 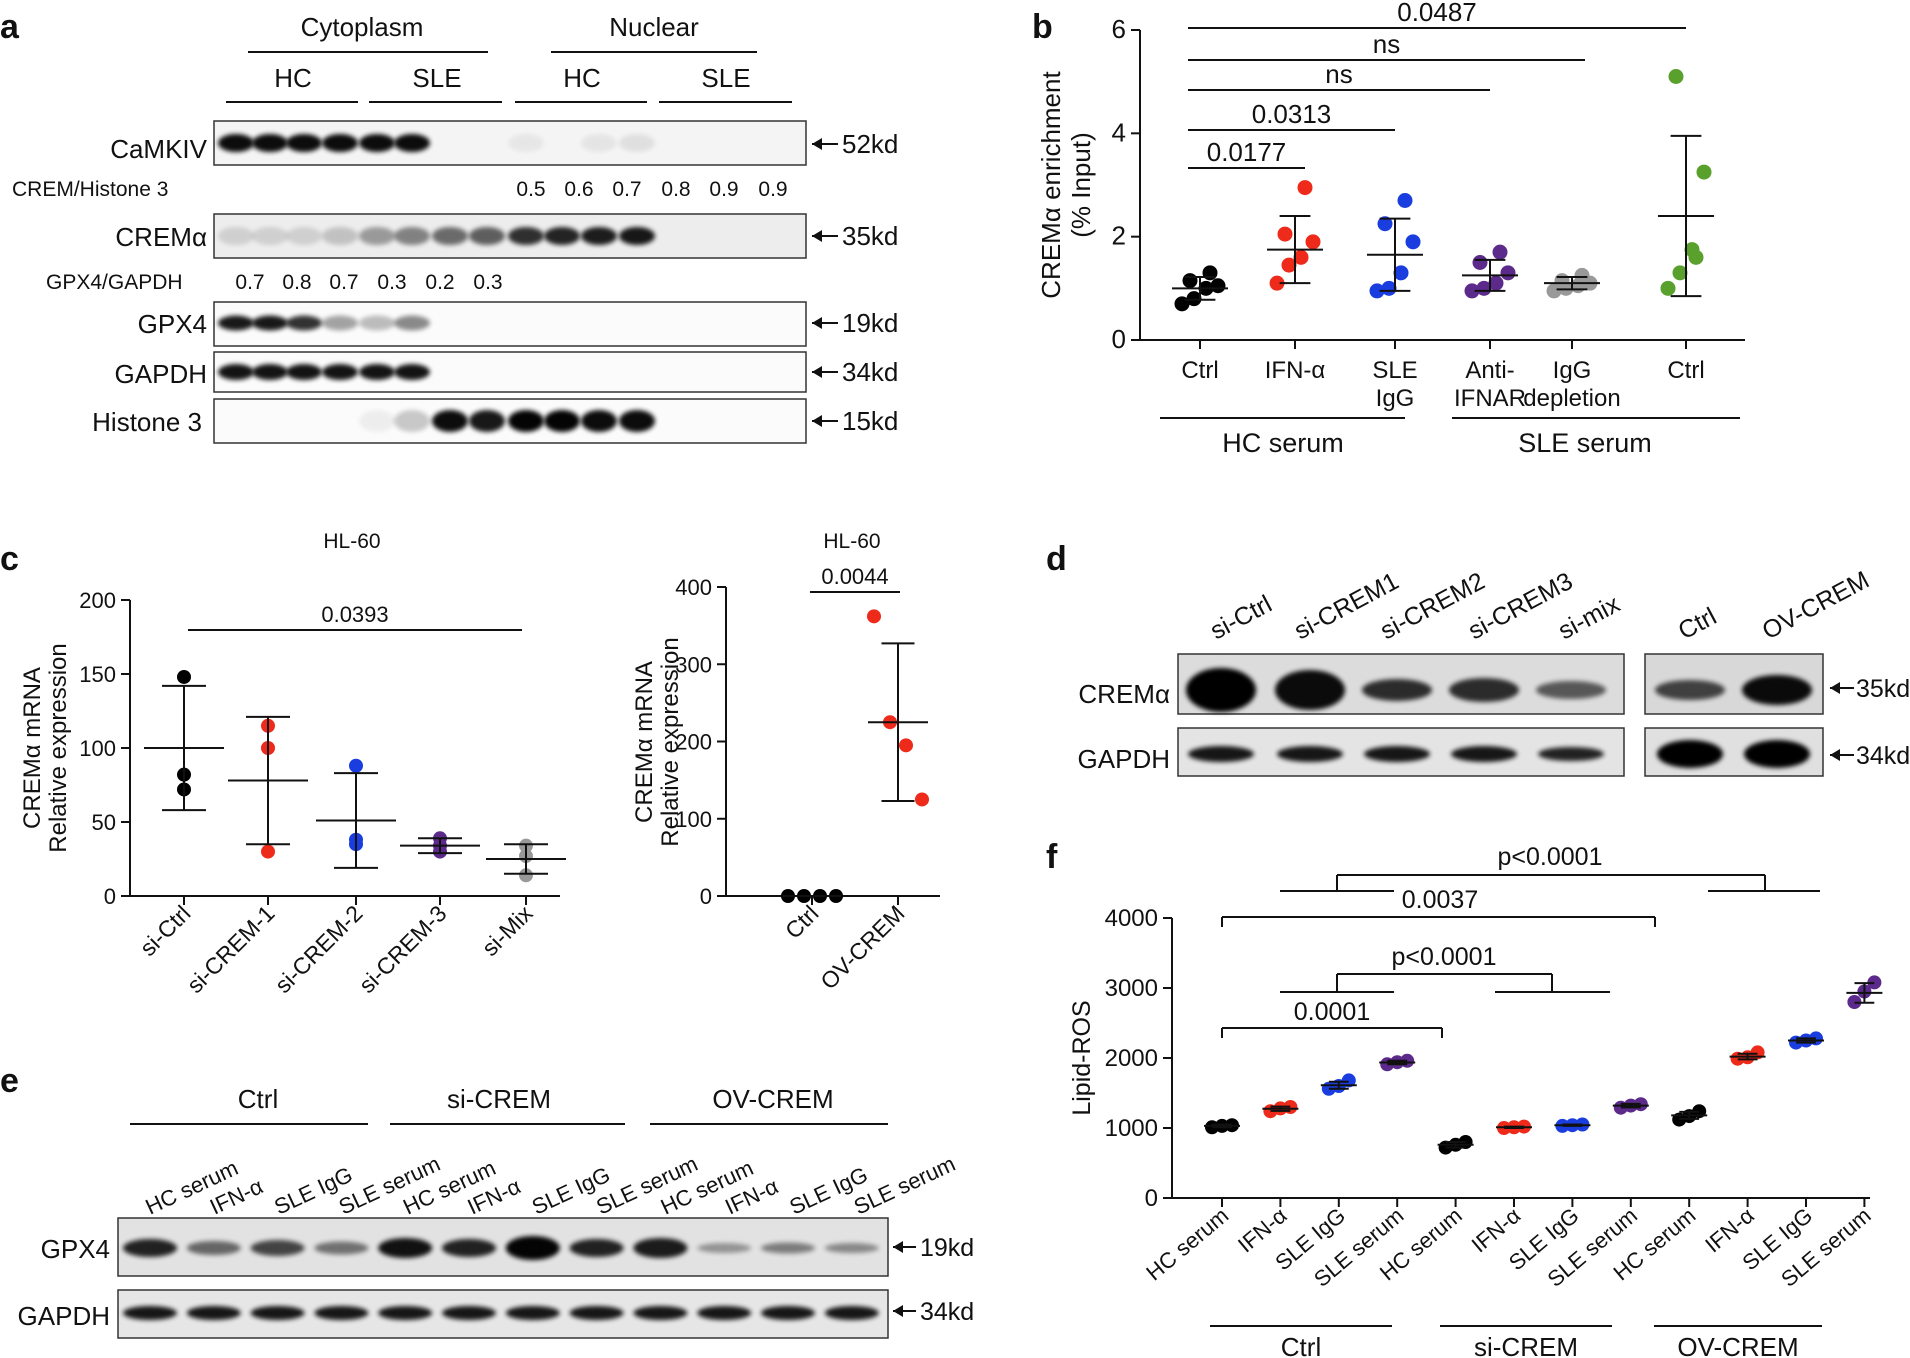 What do you see at coordinates (1394, 370) in the screenshot?
I see `x-tick-label: SLE` at bounding box center [1394, 370].